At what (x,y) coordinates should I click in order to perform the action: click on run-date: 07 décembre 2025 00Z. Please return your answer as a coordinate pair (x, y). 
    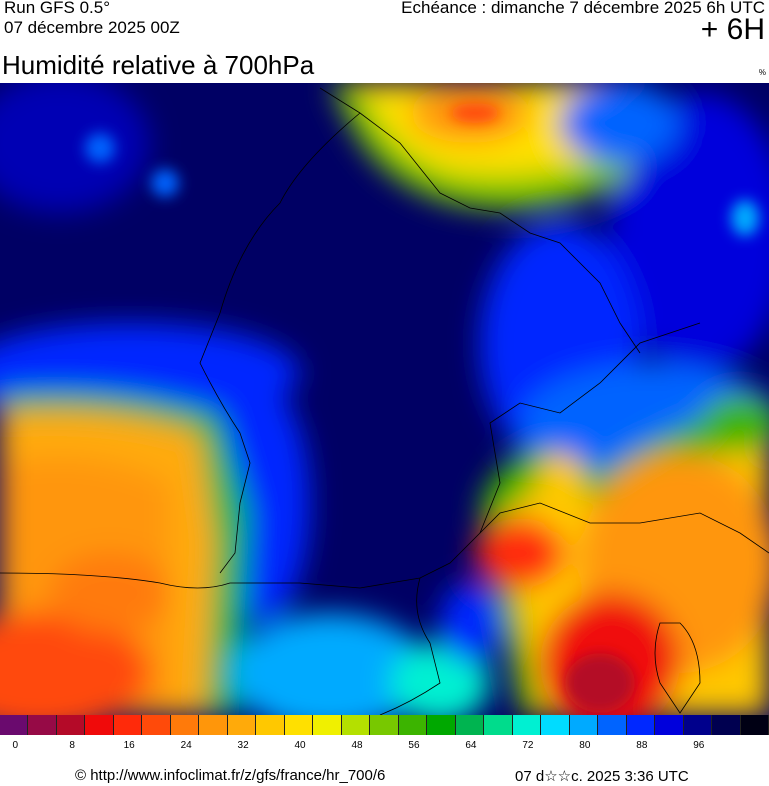
    Looking at the image, I should click on (92, 27).